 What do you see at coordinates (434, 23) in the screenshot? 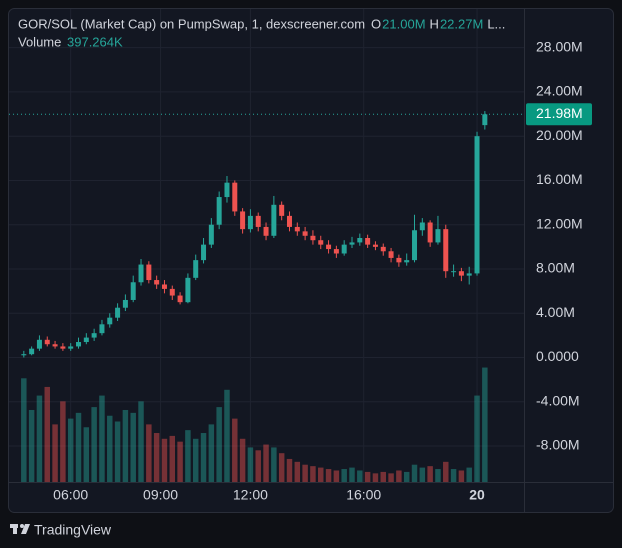
I see `legend-key: H` at bounding box center [434, 23].